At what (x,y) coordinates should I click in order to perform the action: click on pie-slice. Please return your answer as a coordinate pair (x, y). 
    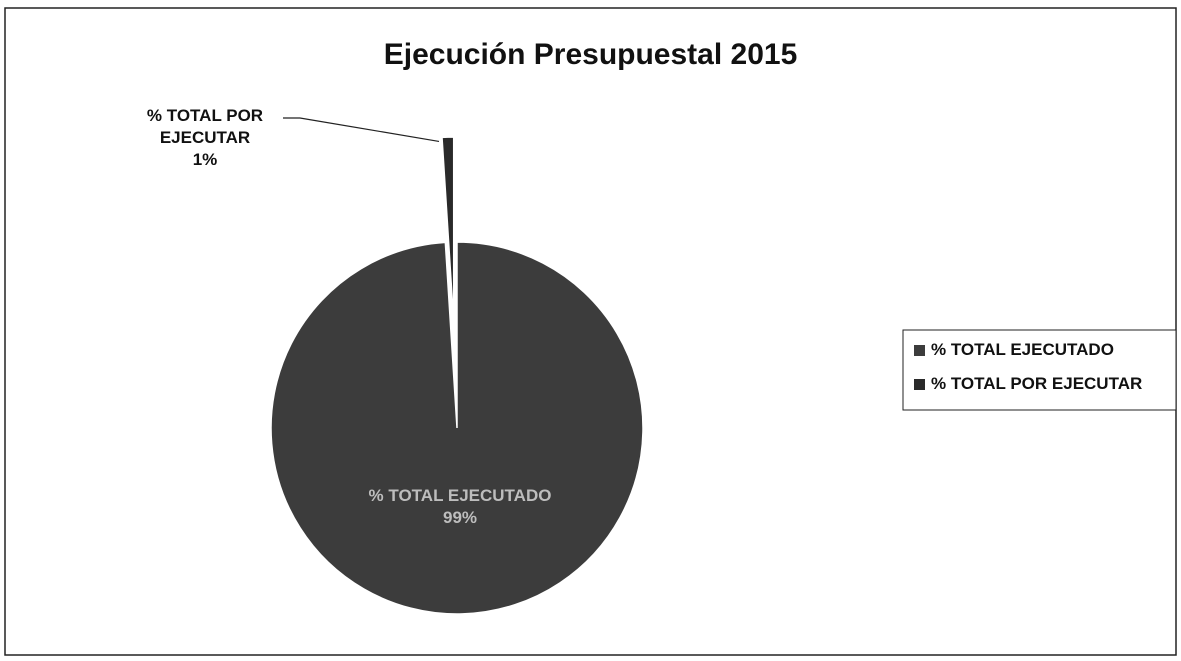
    Looking at the image, I should click on (448, 230).